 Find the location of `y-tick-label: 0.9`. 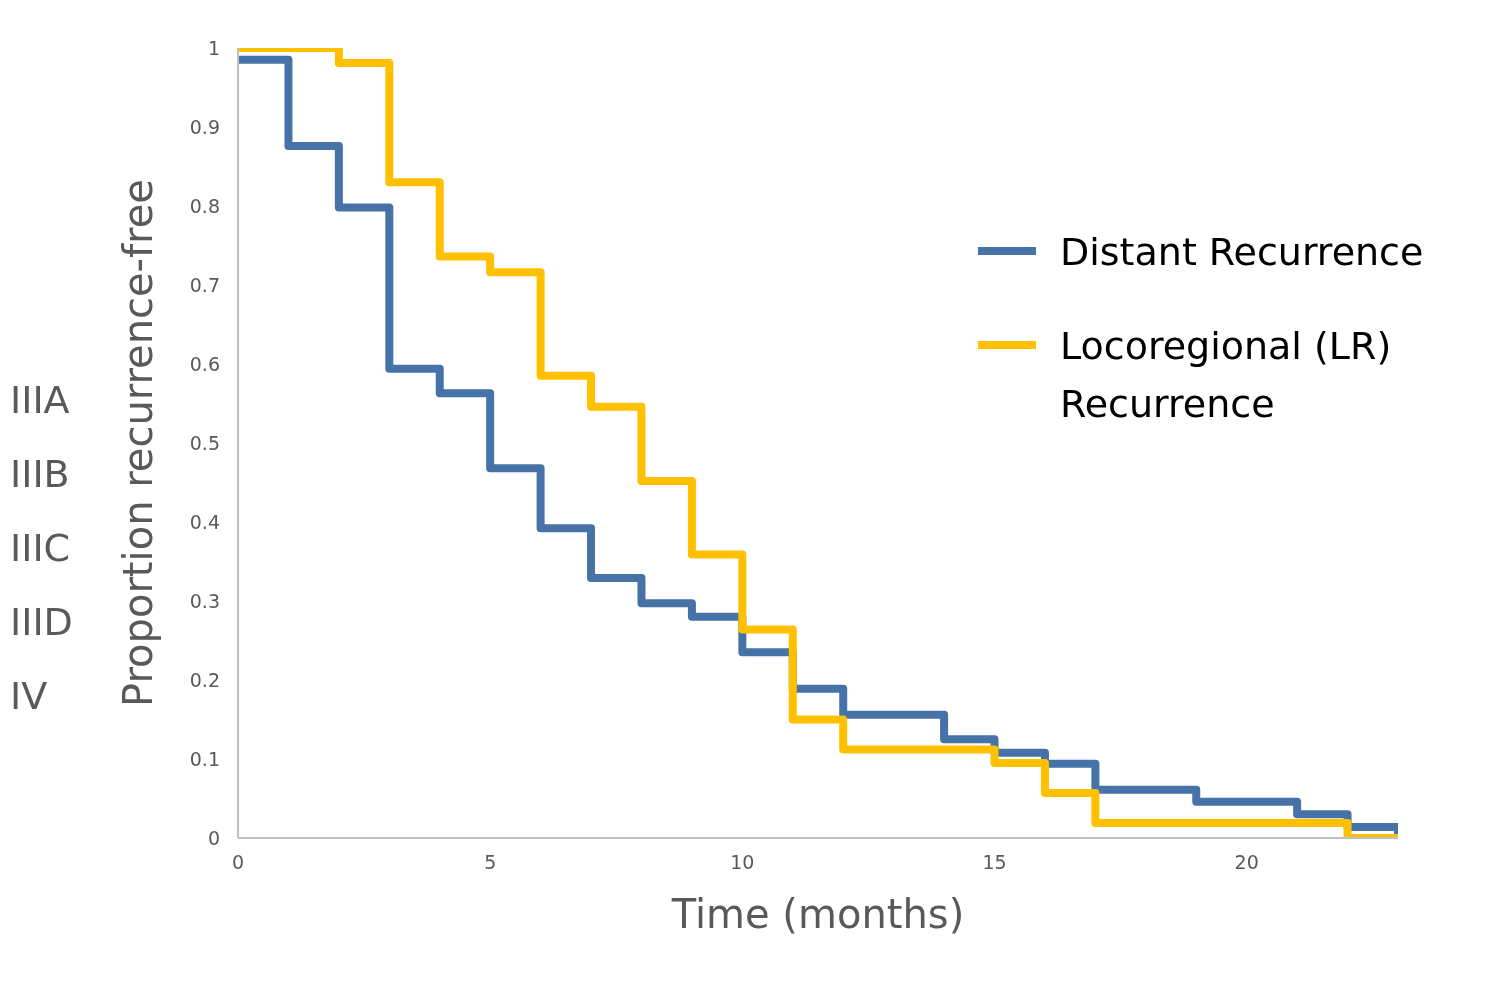

y-tick-label: 0.9 is located at coordinates (204, 126).